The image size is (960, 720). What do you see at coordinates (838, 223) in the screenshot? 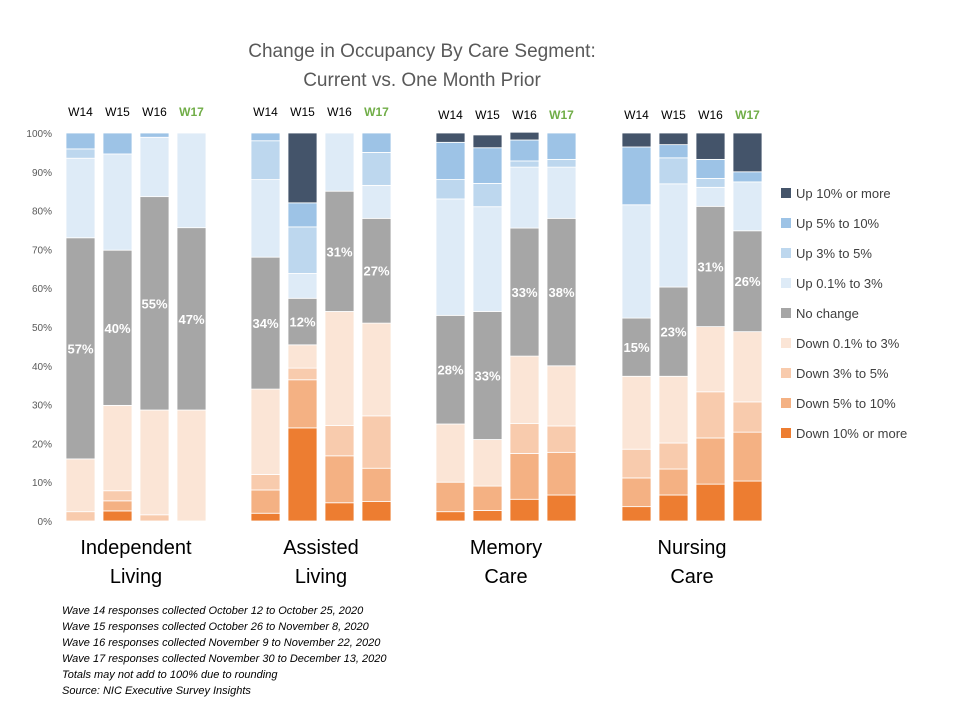
I see `legend-label: Up 5% to 10%` at bounding box center [838, 223].